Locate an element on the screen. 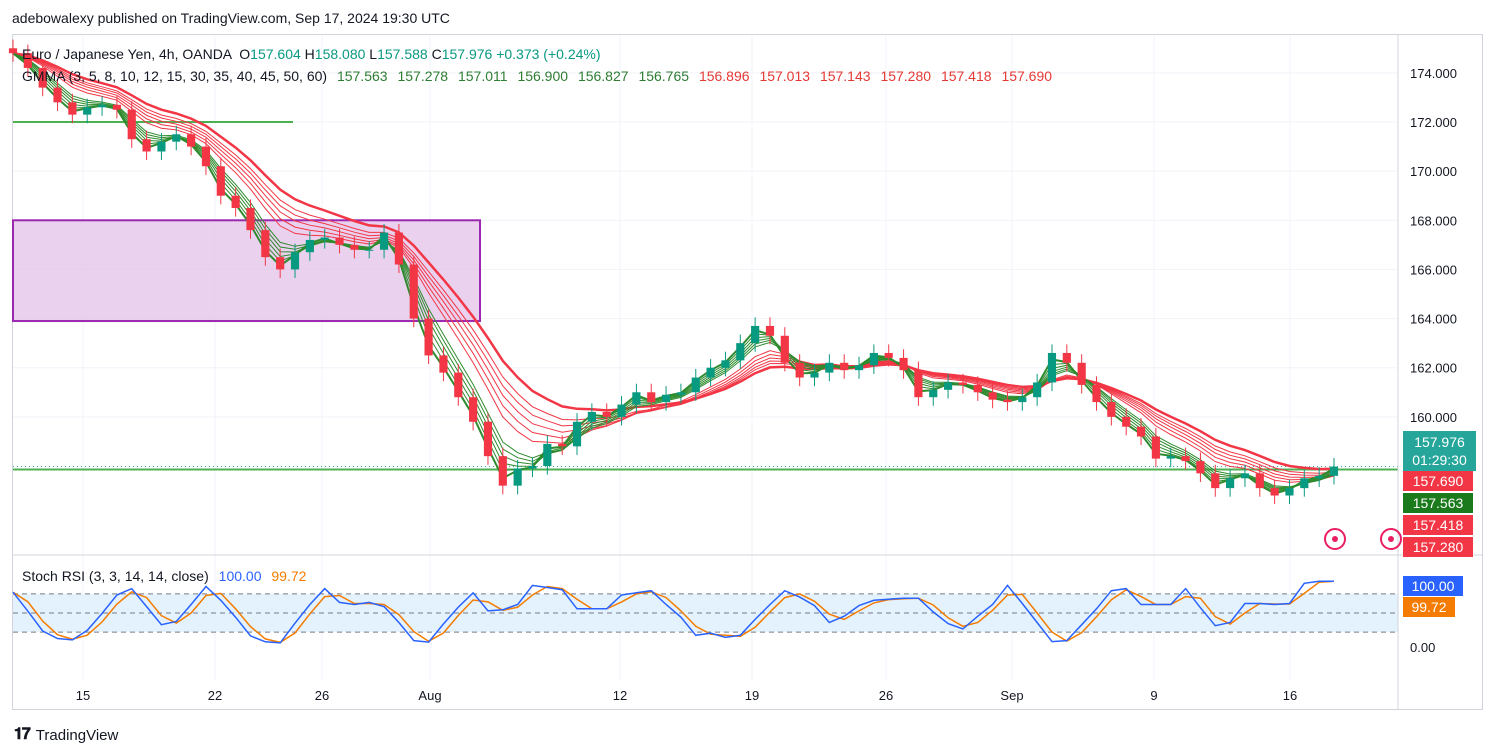  gmma-badge-2: 157.563 is located at coordinates (1438, 503).